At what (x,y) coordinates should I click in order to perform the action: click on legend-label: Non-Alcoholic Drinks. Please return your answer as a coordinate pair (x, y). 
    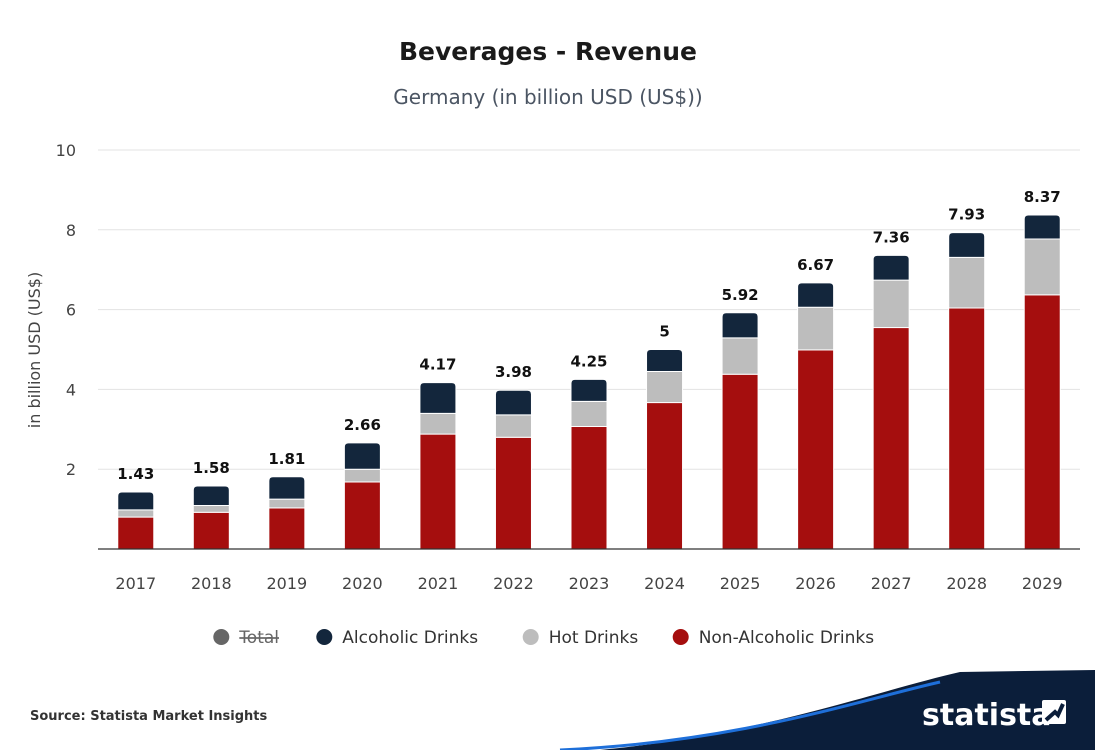
    Looking at the image, I should click on (787, 638).